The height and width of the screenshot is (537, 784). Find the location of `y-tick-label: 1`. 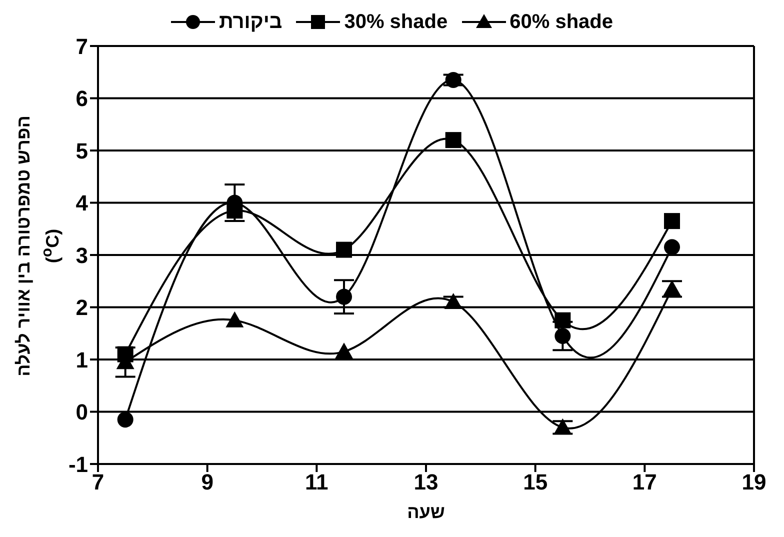

y-tick-label: 1 is located at coordinates (82, 359).